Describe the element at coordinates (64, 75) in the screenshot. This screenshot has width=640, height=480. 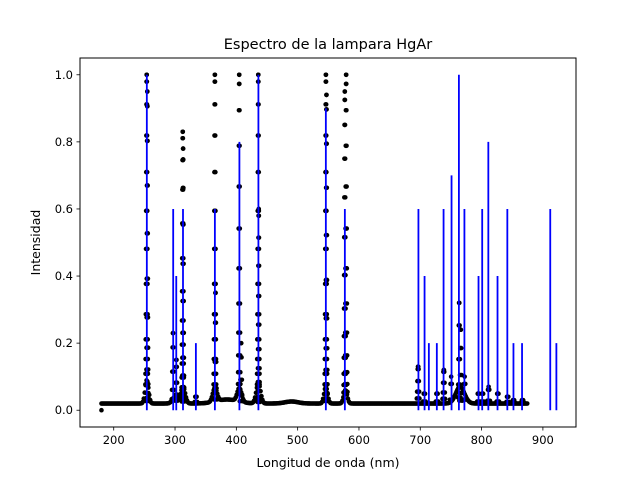
I see `y-tick-label: 1.0` at that location.